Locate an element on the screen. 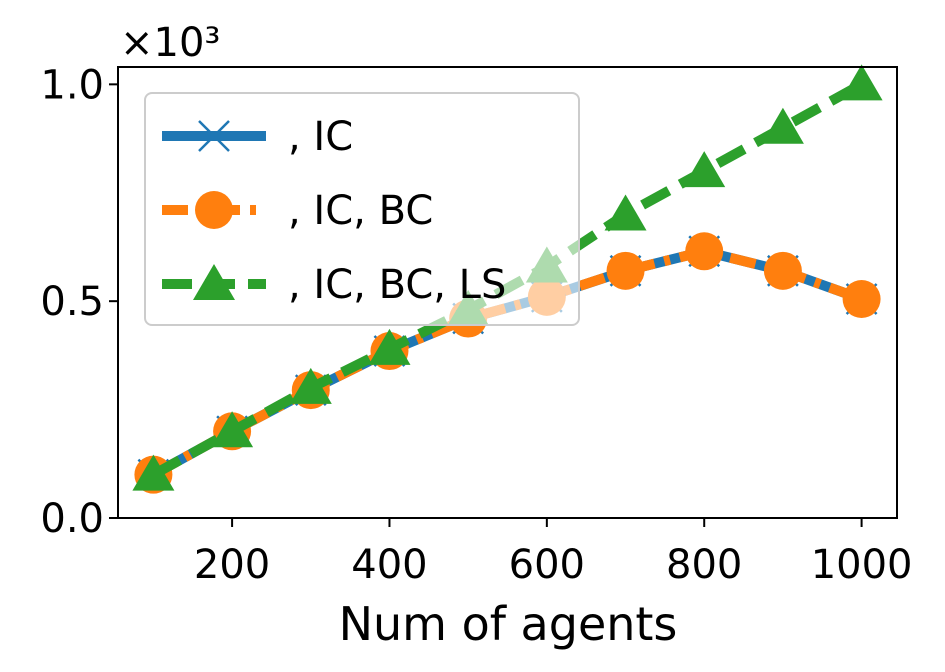  legend-entry: , IC is located at coordinates (257, 137).